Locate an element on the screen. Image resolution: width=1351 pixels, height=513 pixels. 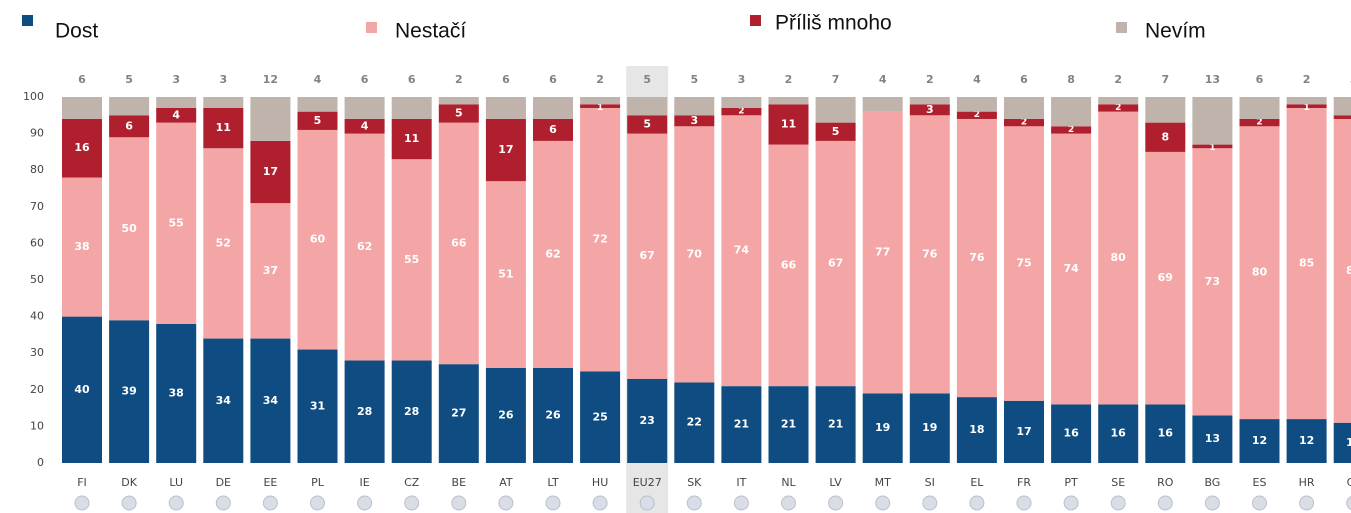
value-label: 3 is located at coordinates (694, 120).